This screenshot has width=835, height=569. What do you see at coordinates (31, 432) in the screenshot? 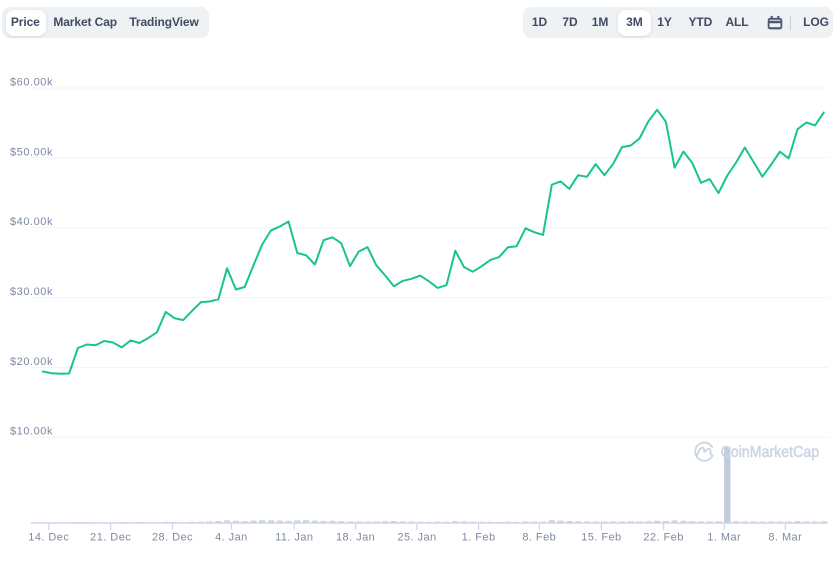
I see `svg-text: $10.00k` at bounding box center [31, 432].